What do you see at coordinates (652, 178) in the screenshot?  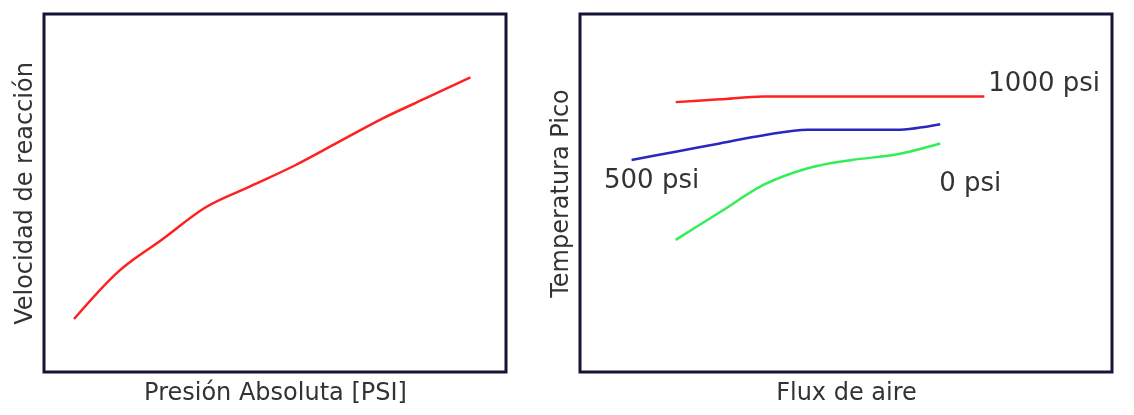 I see `series-label: 500 psi` at bounding box center [652, 178].